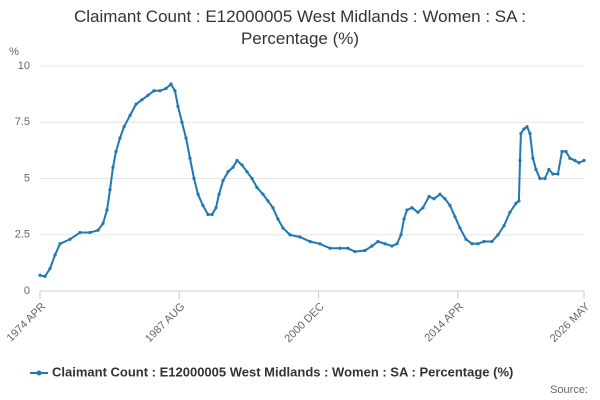 The image size is (600, 400). I want to click on source: Source:, so click(569, 390).